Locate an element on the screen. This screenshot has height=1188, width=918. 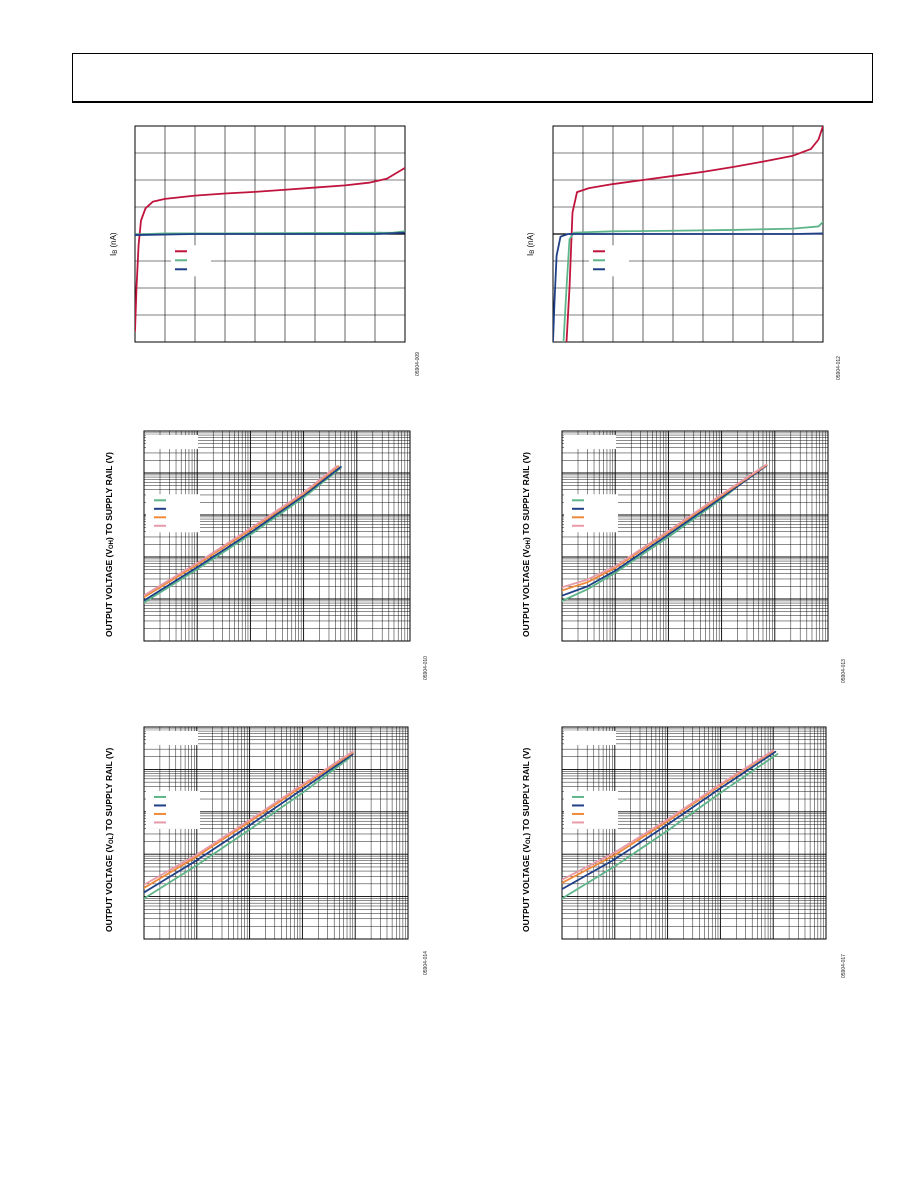
y-axis-label-rest: ) TO SUPPLY RAIL (V) is located at coordinates (526, 791).